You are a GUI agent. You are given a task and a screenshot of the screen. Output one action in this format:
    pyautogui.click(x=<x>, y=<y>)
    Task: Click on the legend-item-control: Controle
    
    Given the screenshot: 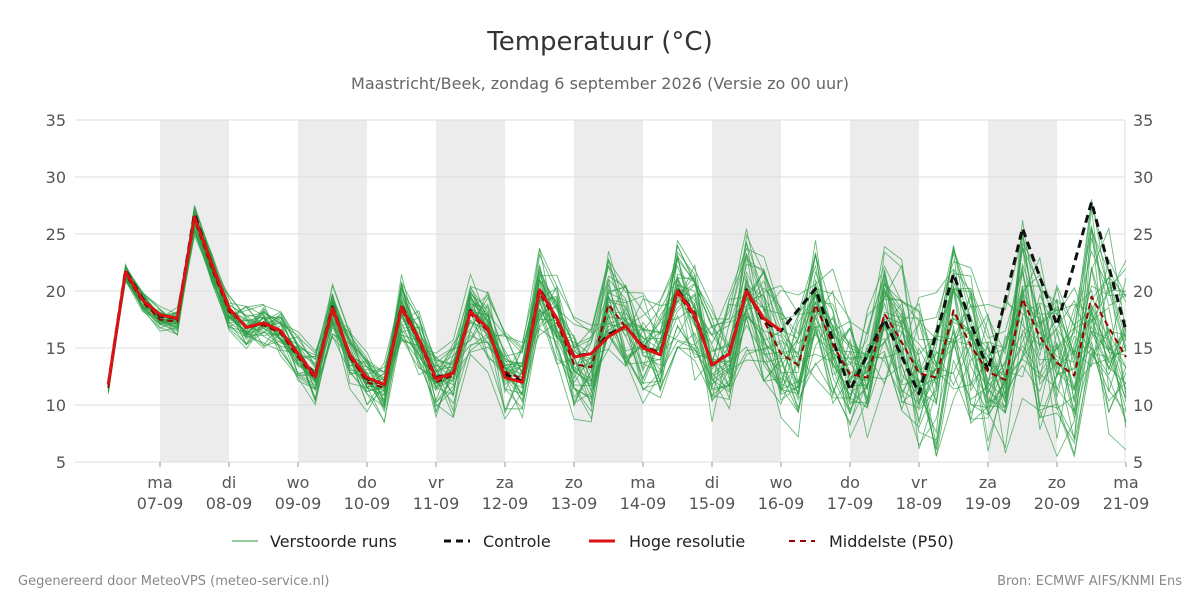 What is the action you would take?
    pyautogui.click(x=497, y=541)
    